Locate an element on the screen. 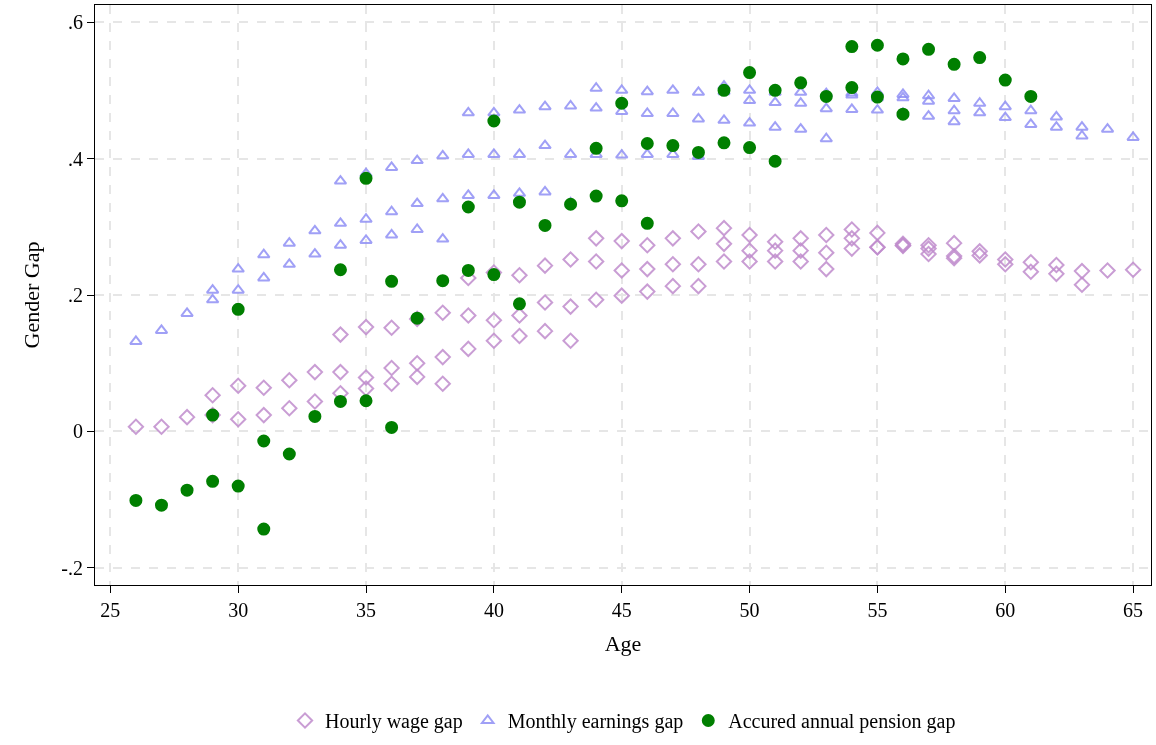 This screenshot has height=745, width=1156. y-tick-label: 0 is located at coordinates (78, 431).